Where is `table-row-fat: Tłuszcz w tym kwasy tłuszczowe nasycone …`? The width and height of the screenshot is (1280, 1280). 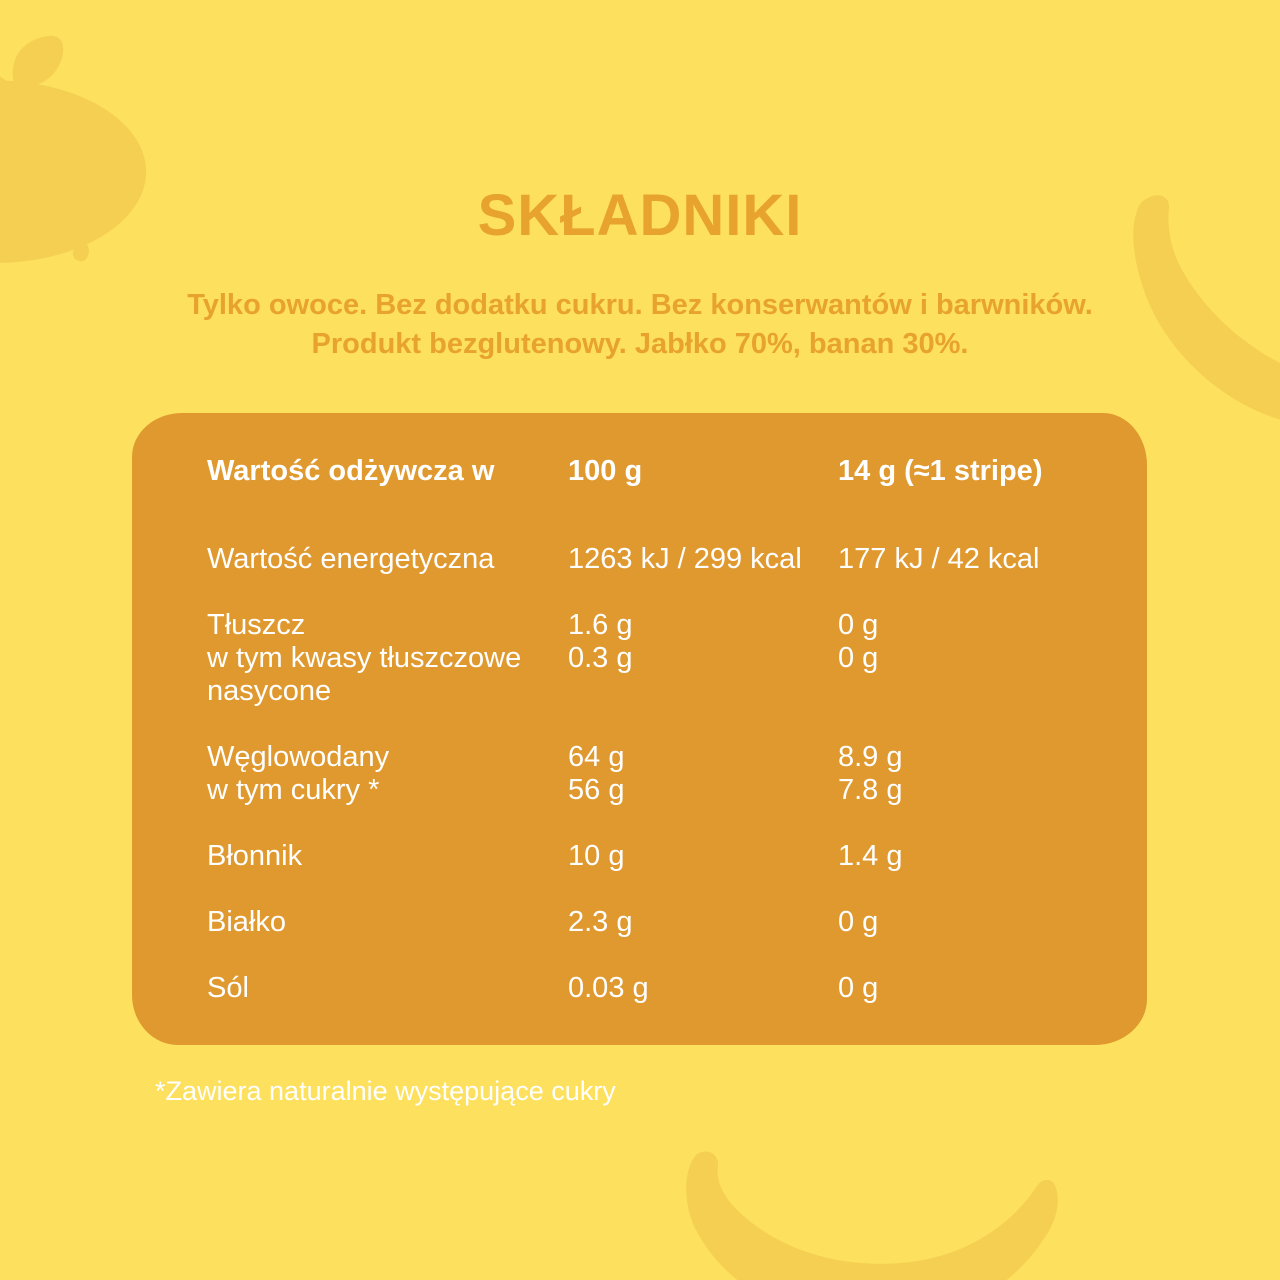 table-row-fat: Tłuszcz w tym kwasy tłuszczowe nasycone … is located at coordinates (662, 658).